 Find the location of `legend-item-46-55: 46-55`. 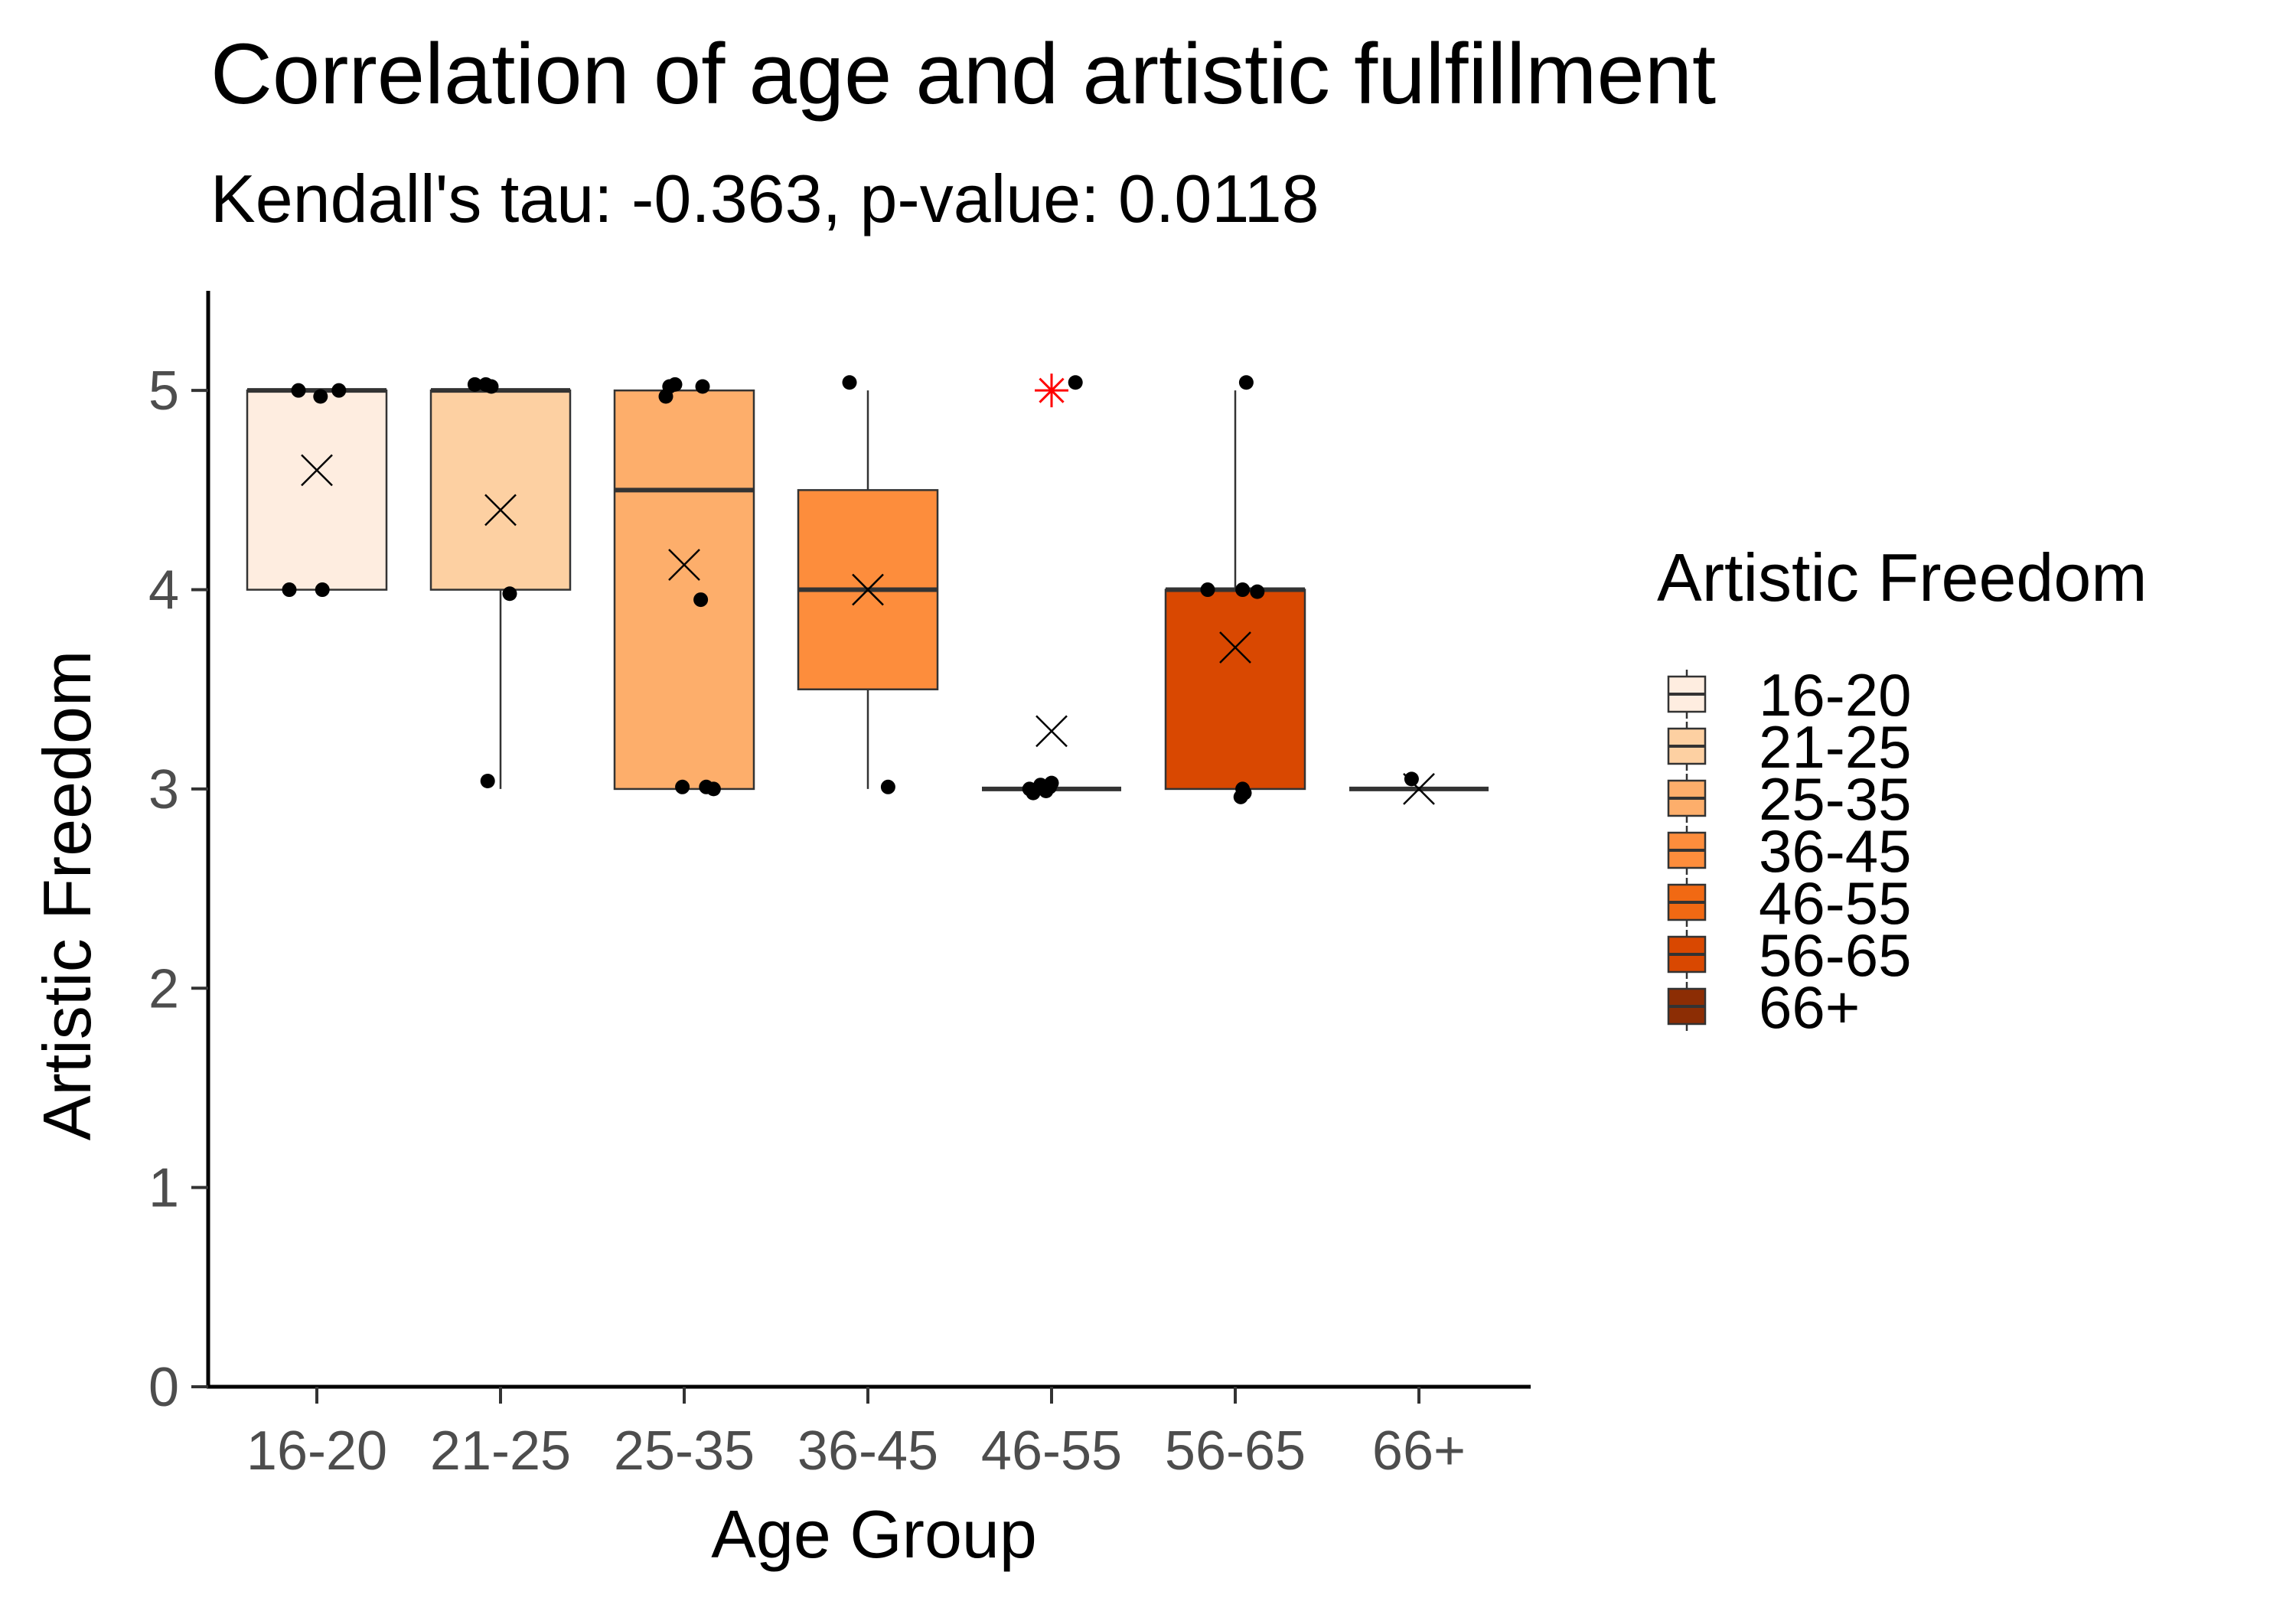

legend-item-46-55: 46-55 is located at coordinates (1789, 903).